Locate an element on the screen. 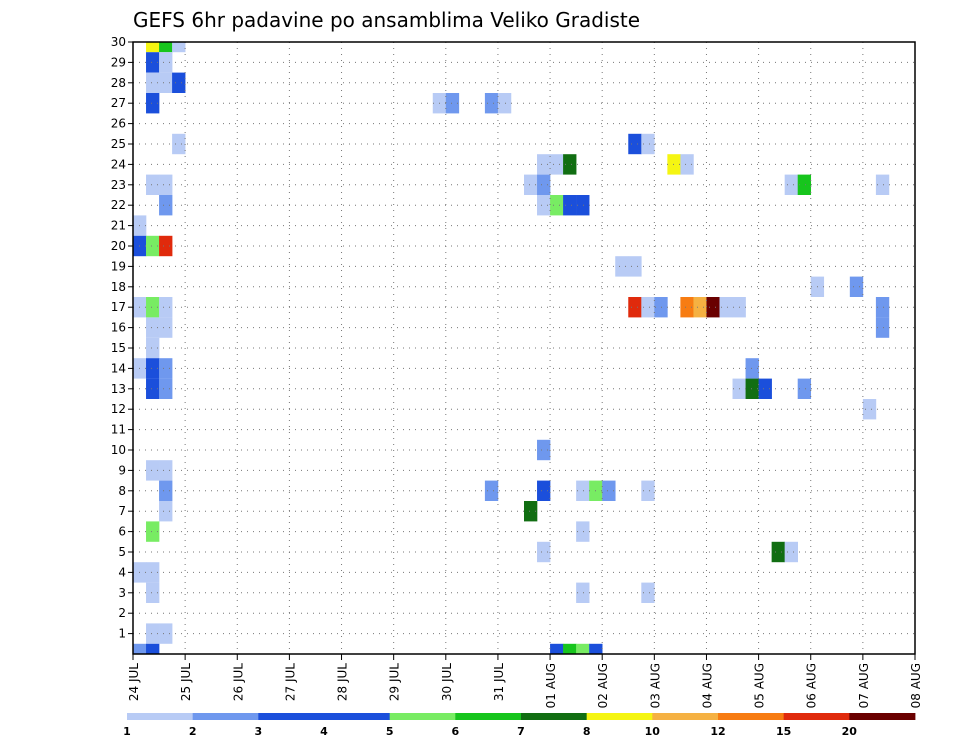  legend-label: 15 is located at coordinates (783, 731).